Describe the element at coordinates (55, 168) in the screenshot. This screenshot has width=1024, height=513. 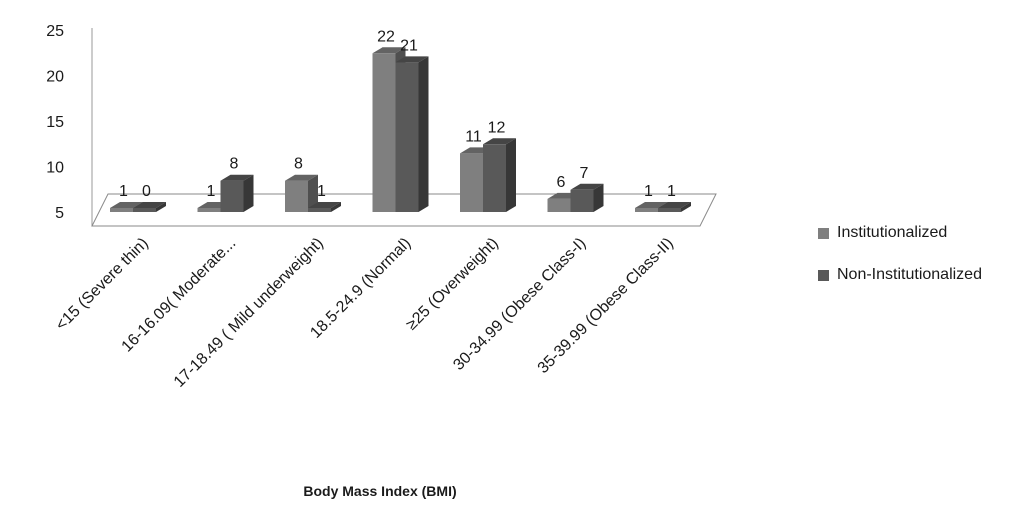
I see `y-tick-label: 10` at that location.